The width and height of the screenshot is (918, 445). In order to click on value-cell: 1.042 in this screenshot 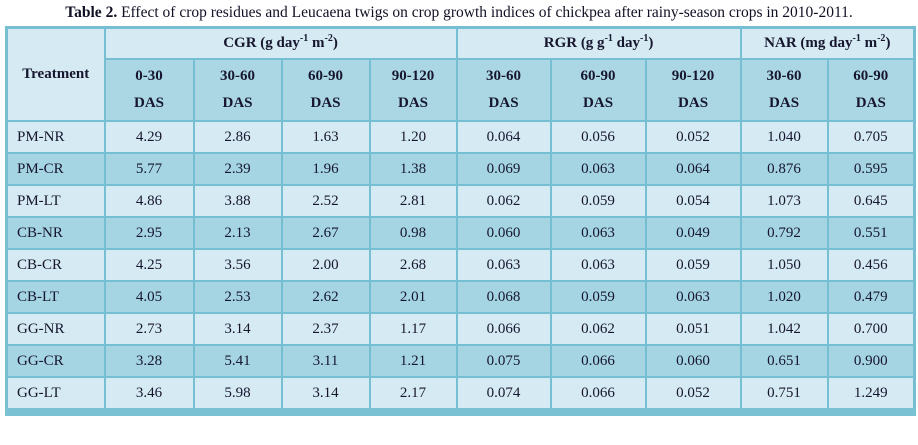, I will do `click(784, 329)`.